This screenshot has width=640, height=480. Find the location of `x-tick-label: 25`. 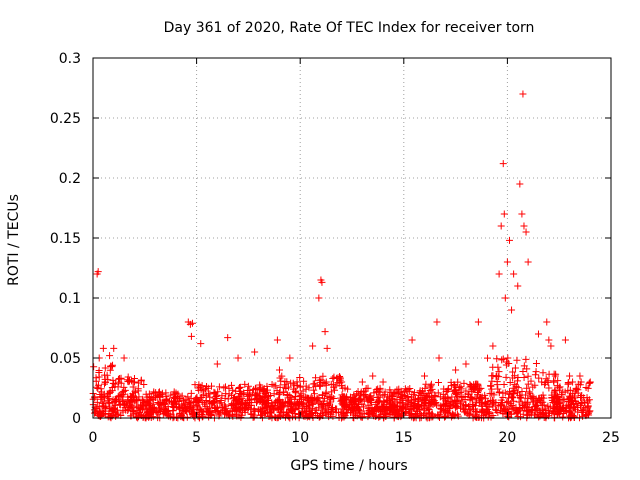

x-tick-label: 25 is located at coordinates (611, 438).